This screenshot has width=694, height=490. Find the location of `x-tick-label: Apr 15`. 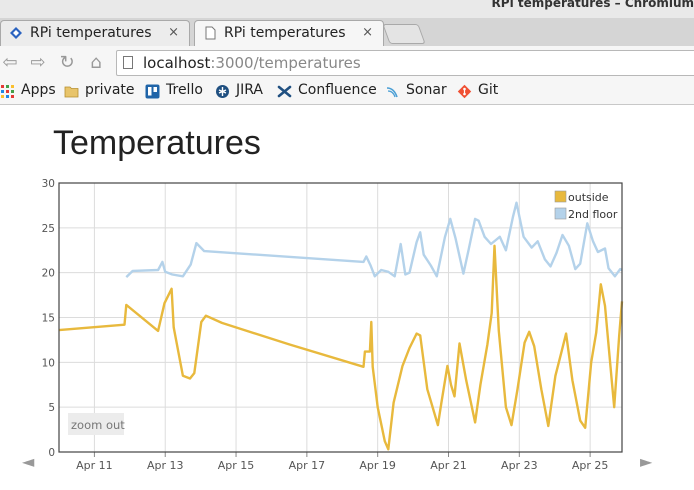

x-tick-label: Apr 15 is located at coordinates (236, 465).